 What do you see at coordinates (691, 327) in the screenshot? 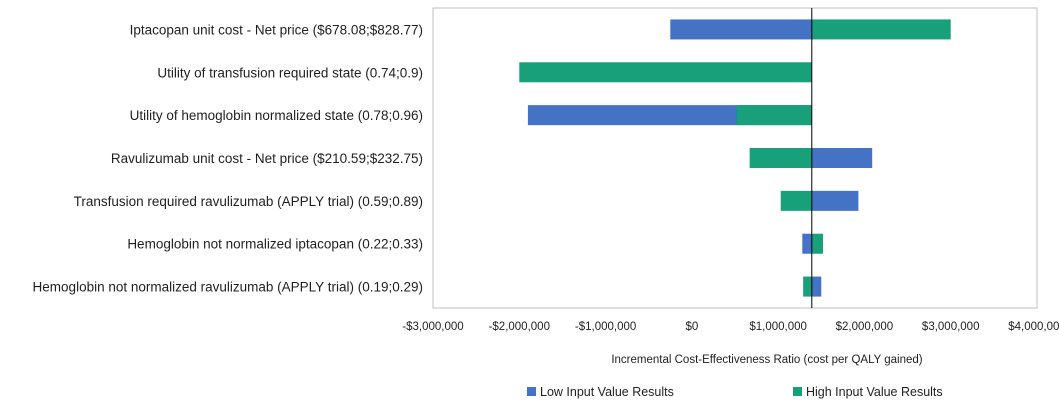
I see `x-tick-label-4: $0` at bounding box center [691, 327].